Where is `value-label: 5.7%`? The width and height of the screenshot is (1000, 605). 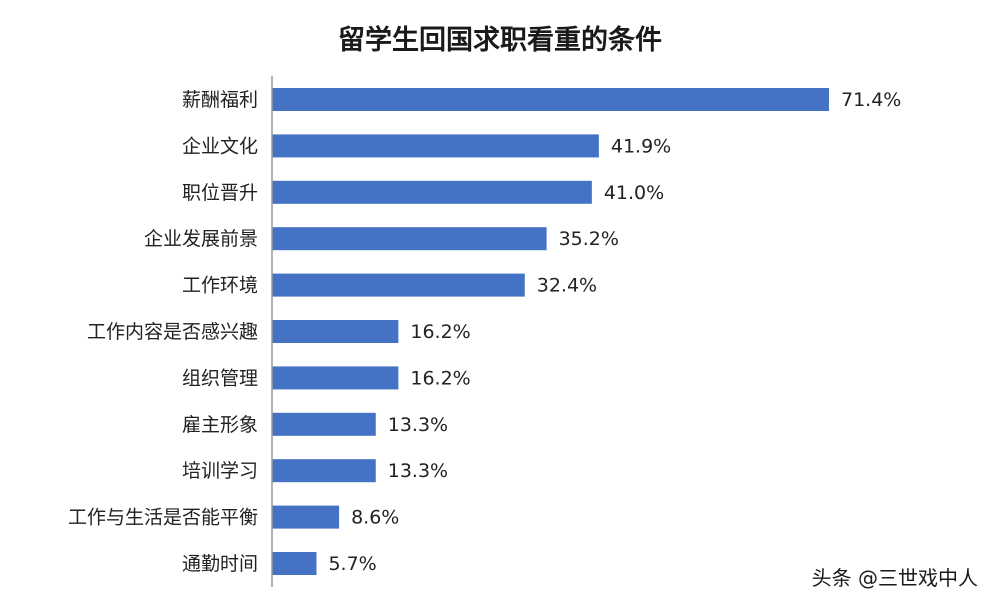 value-label: 5.7% is located at coordinates (352, 564).